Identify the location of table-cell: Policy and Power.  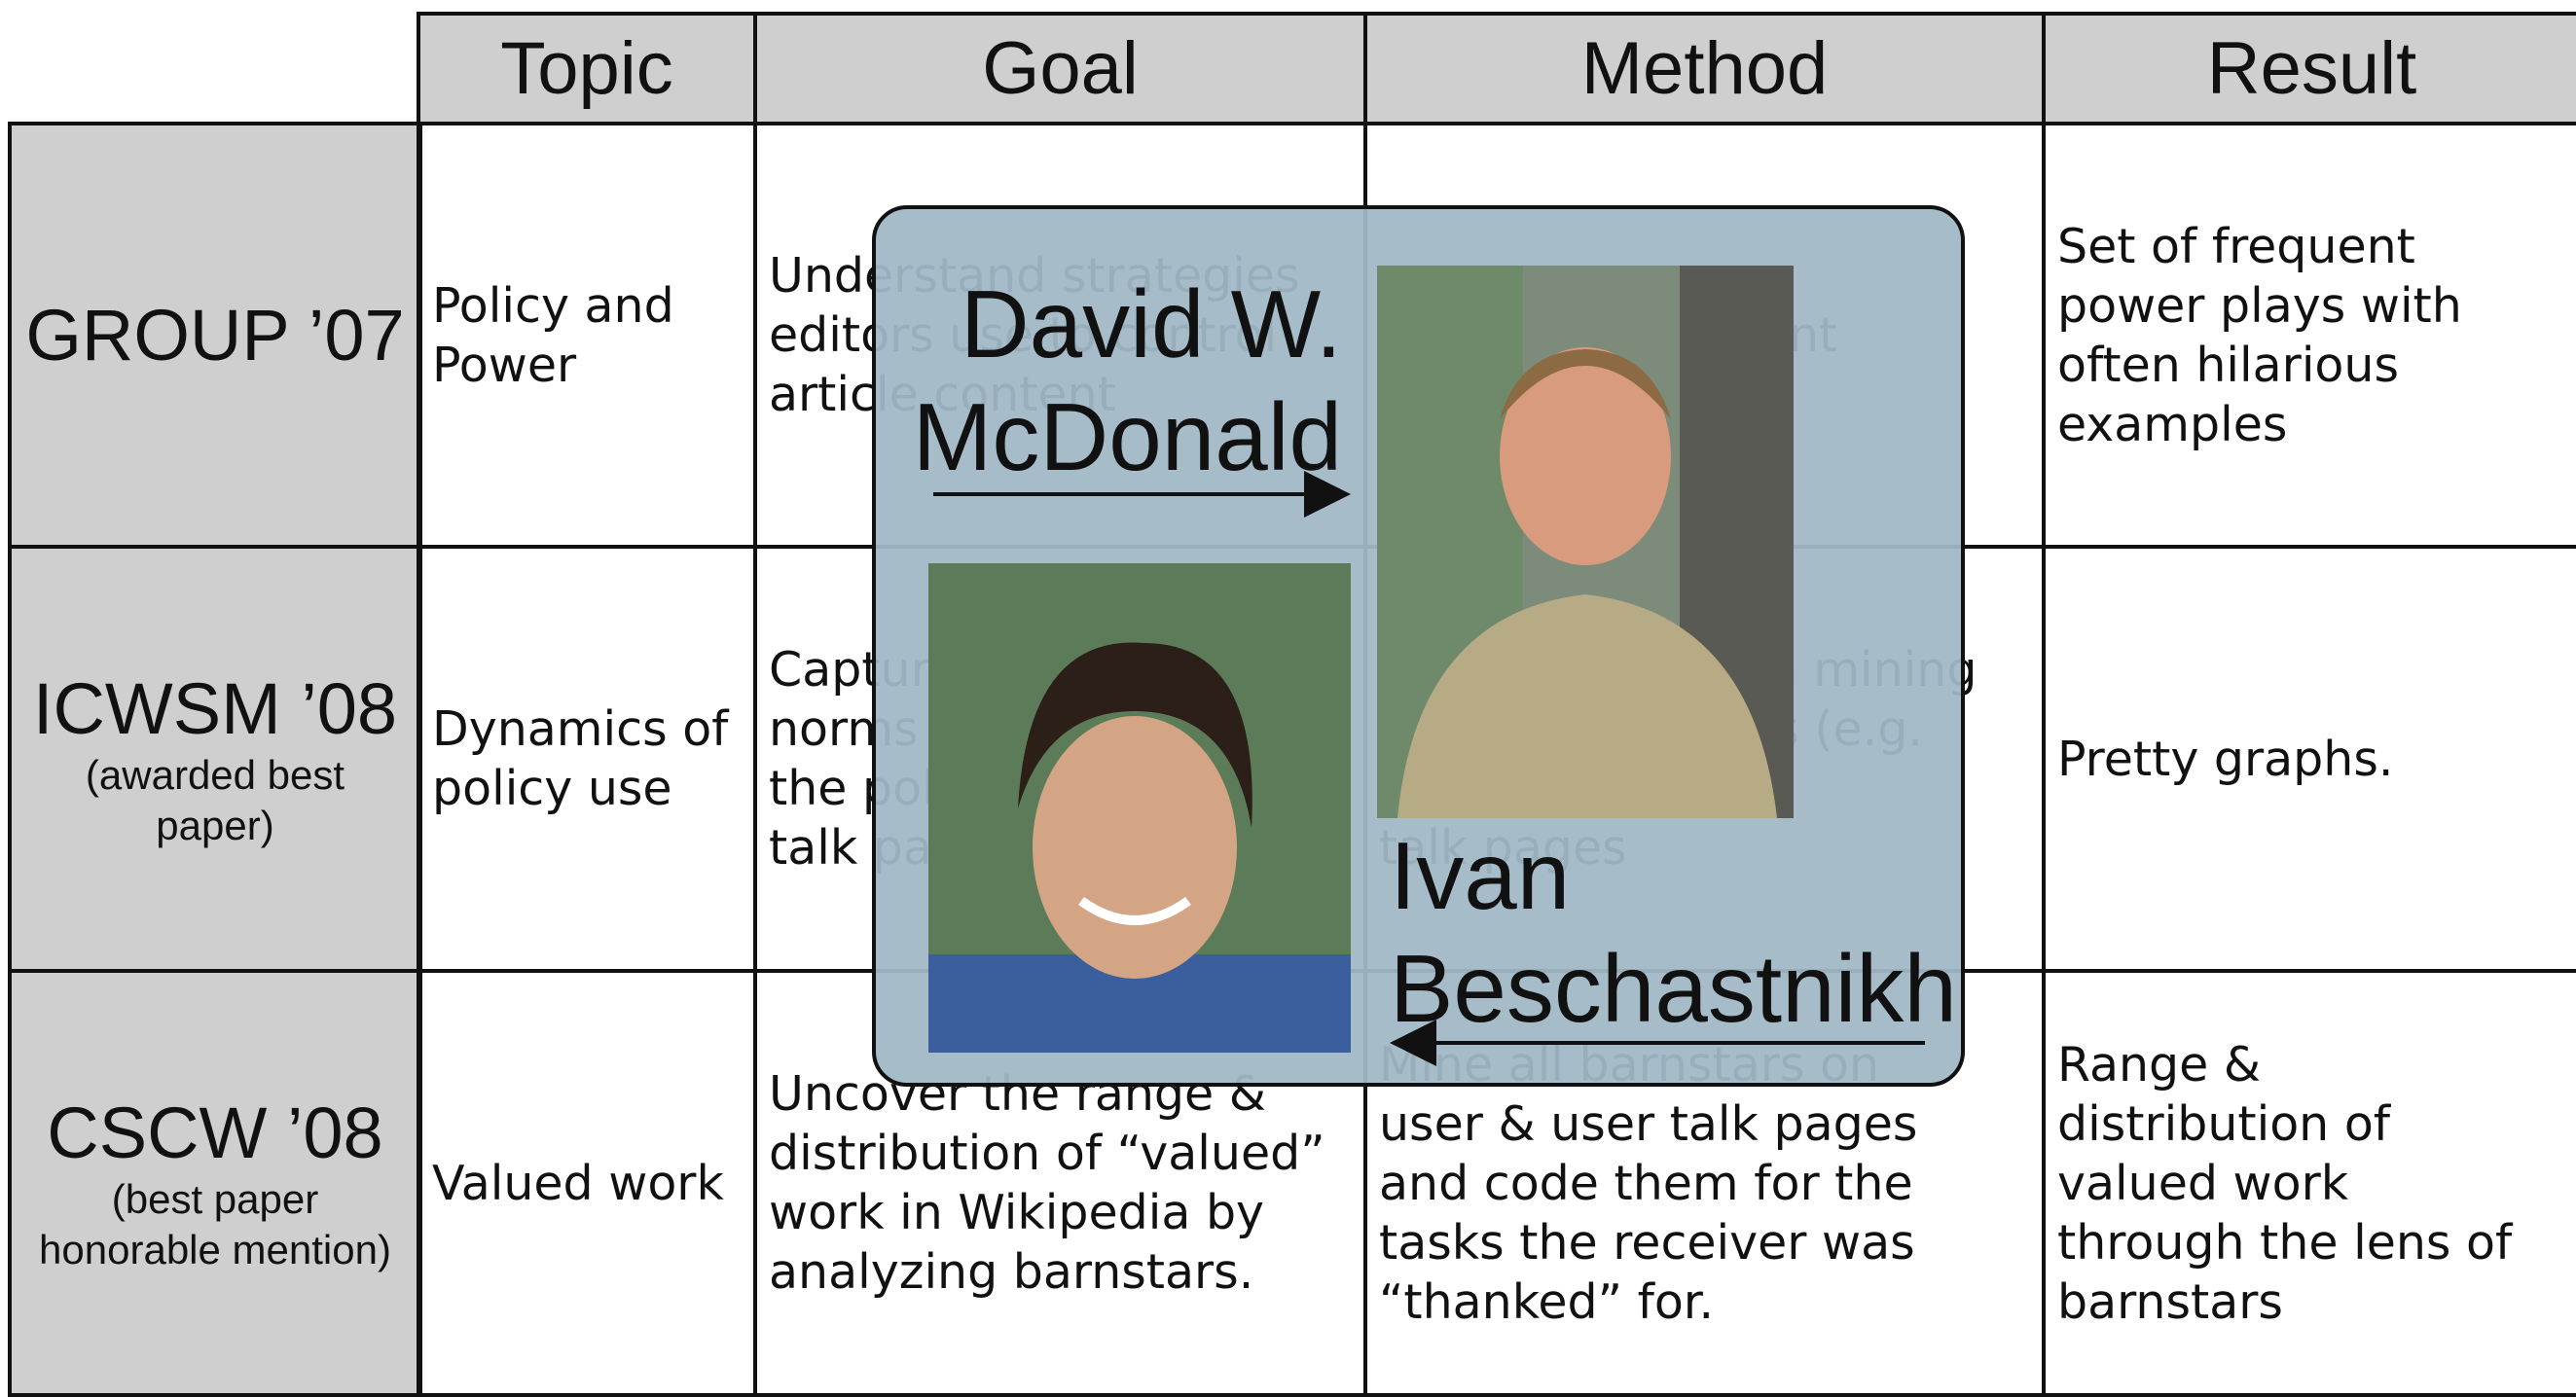
(587, 335).